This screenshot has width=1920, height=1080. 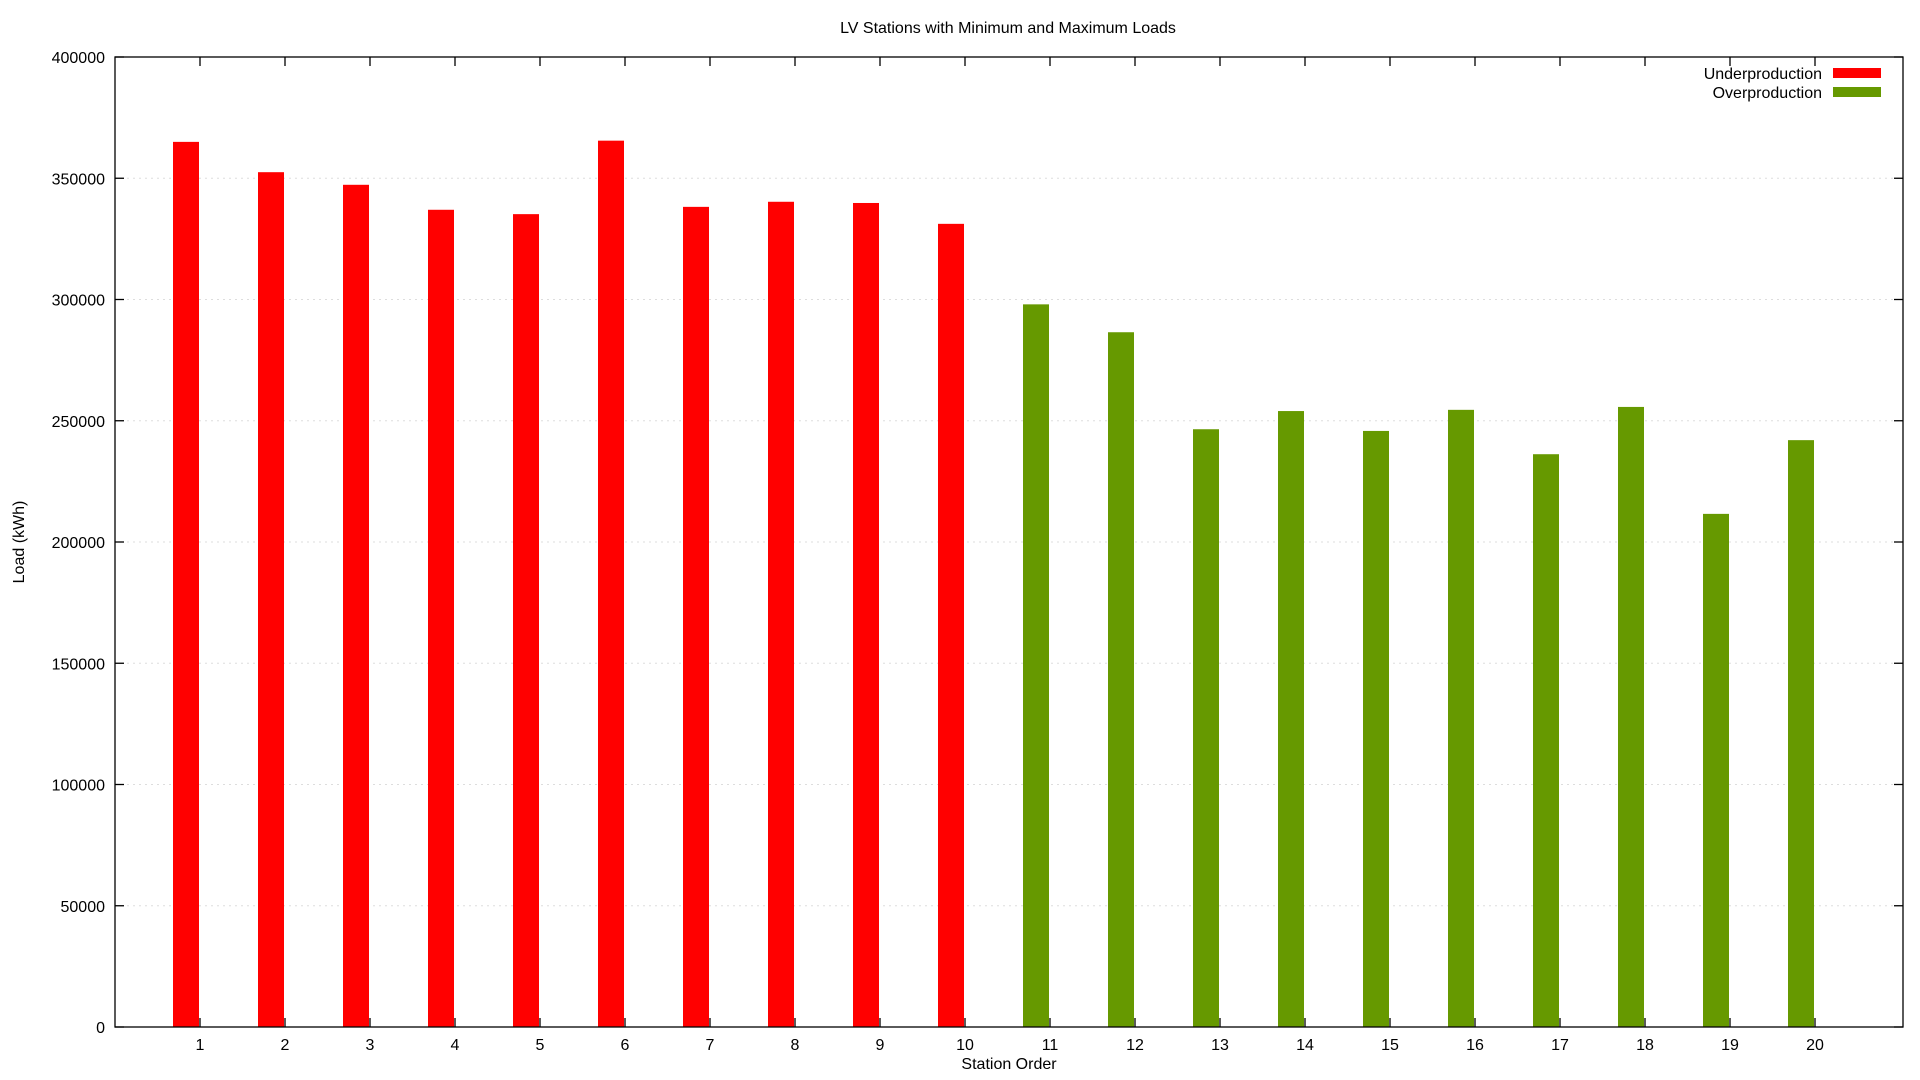 What do you see at coordinates (1730, 1045) in the screenshot?
I see `x-tick-label: 19` at bounding box center [1730, 1045].